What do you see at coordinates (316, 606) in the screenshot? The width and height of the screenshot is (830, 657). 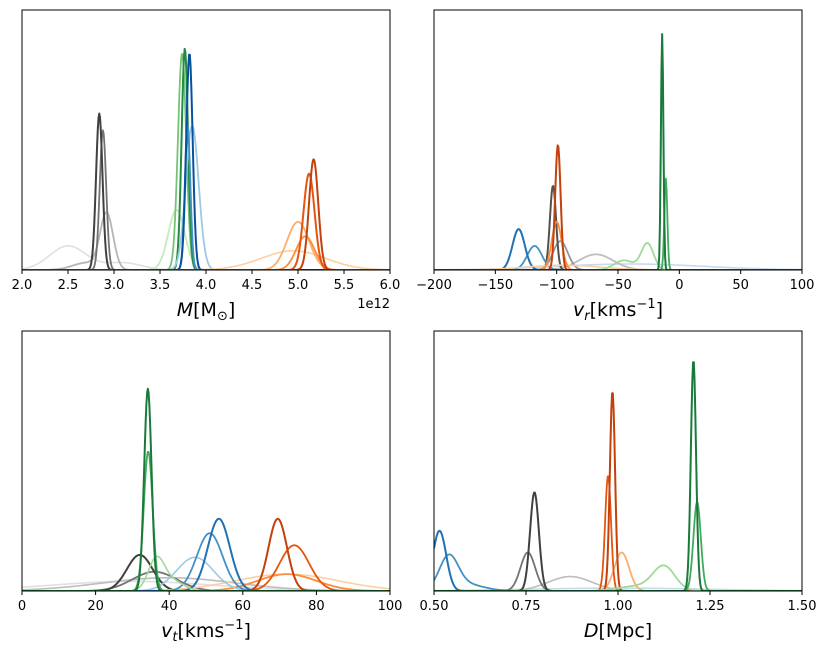 I see `x-tick-label: 80` at bounding box center [316, 606].